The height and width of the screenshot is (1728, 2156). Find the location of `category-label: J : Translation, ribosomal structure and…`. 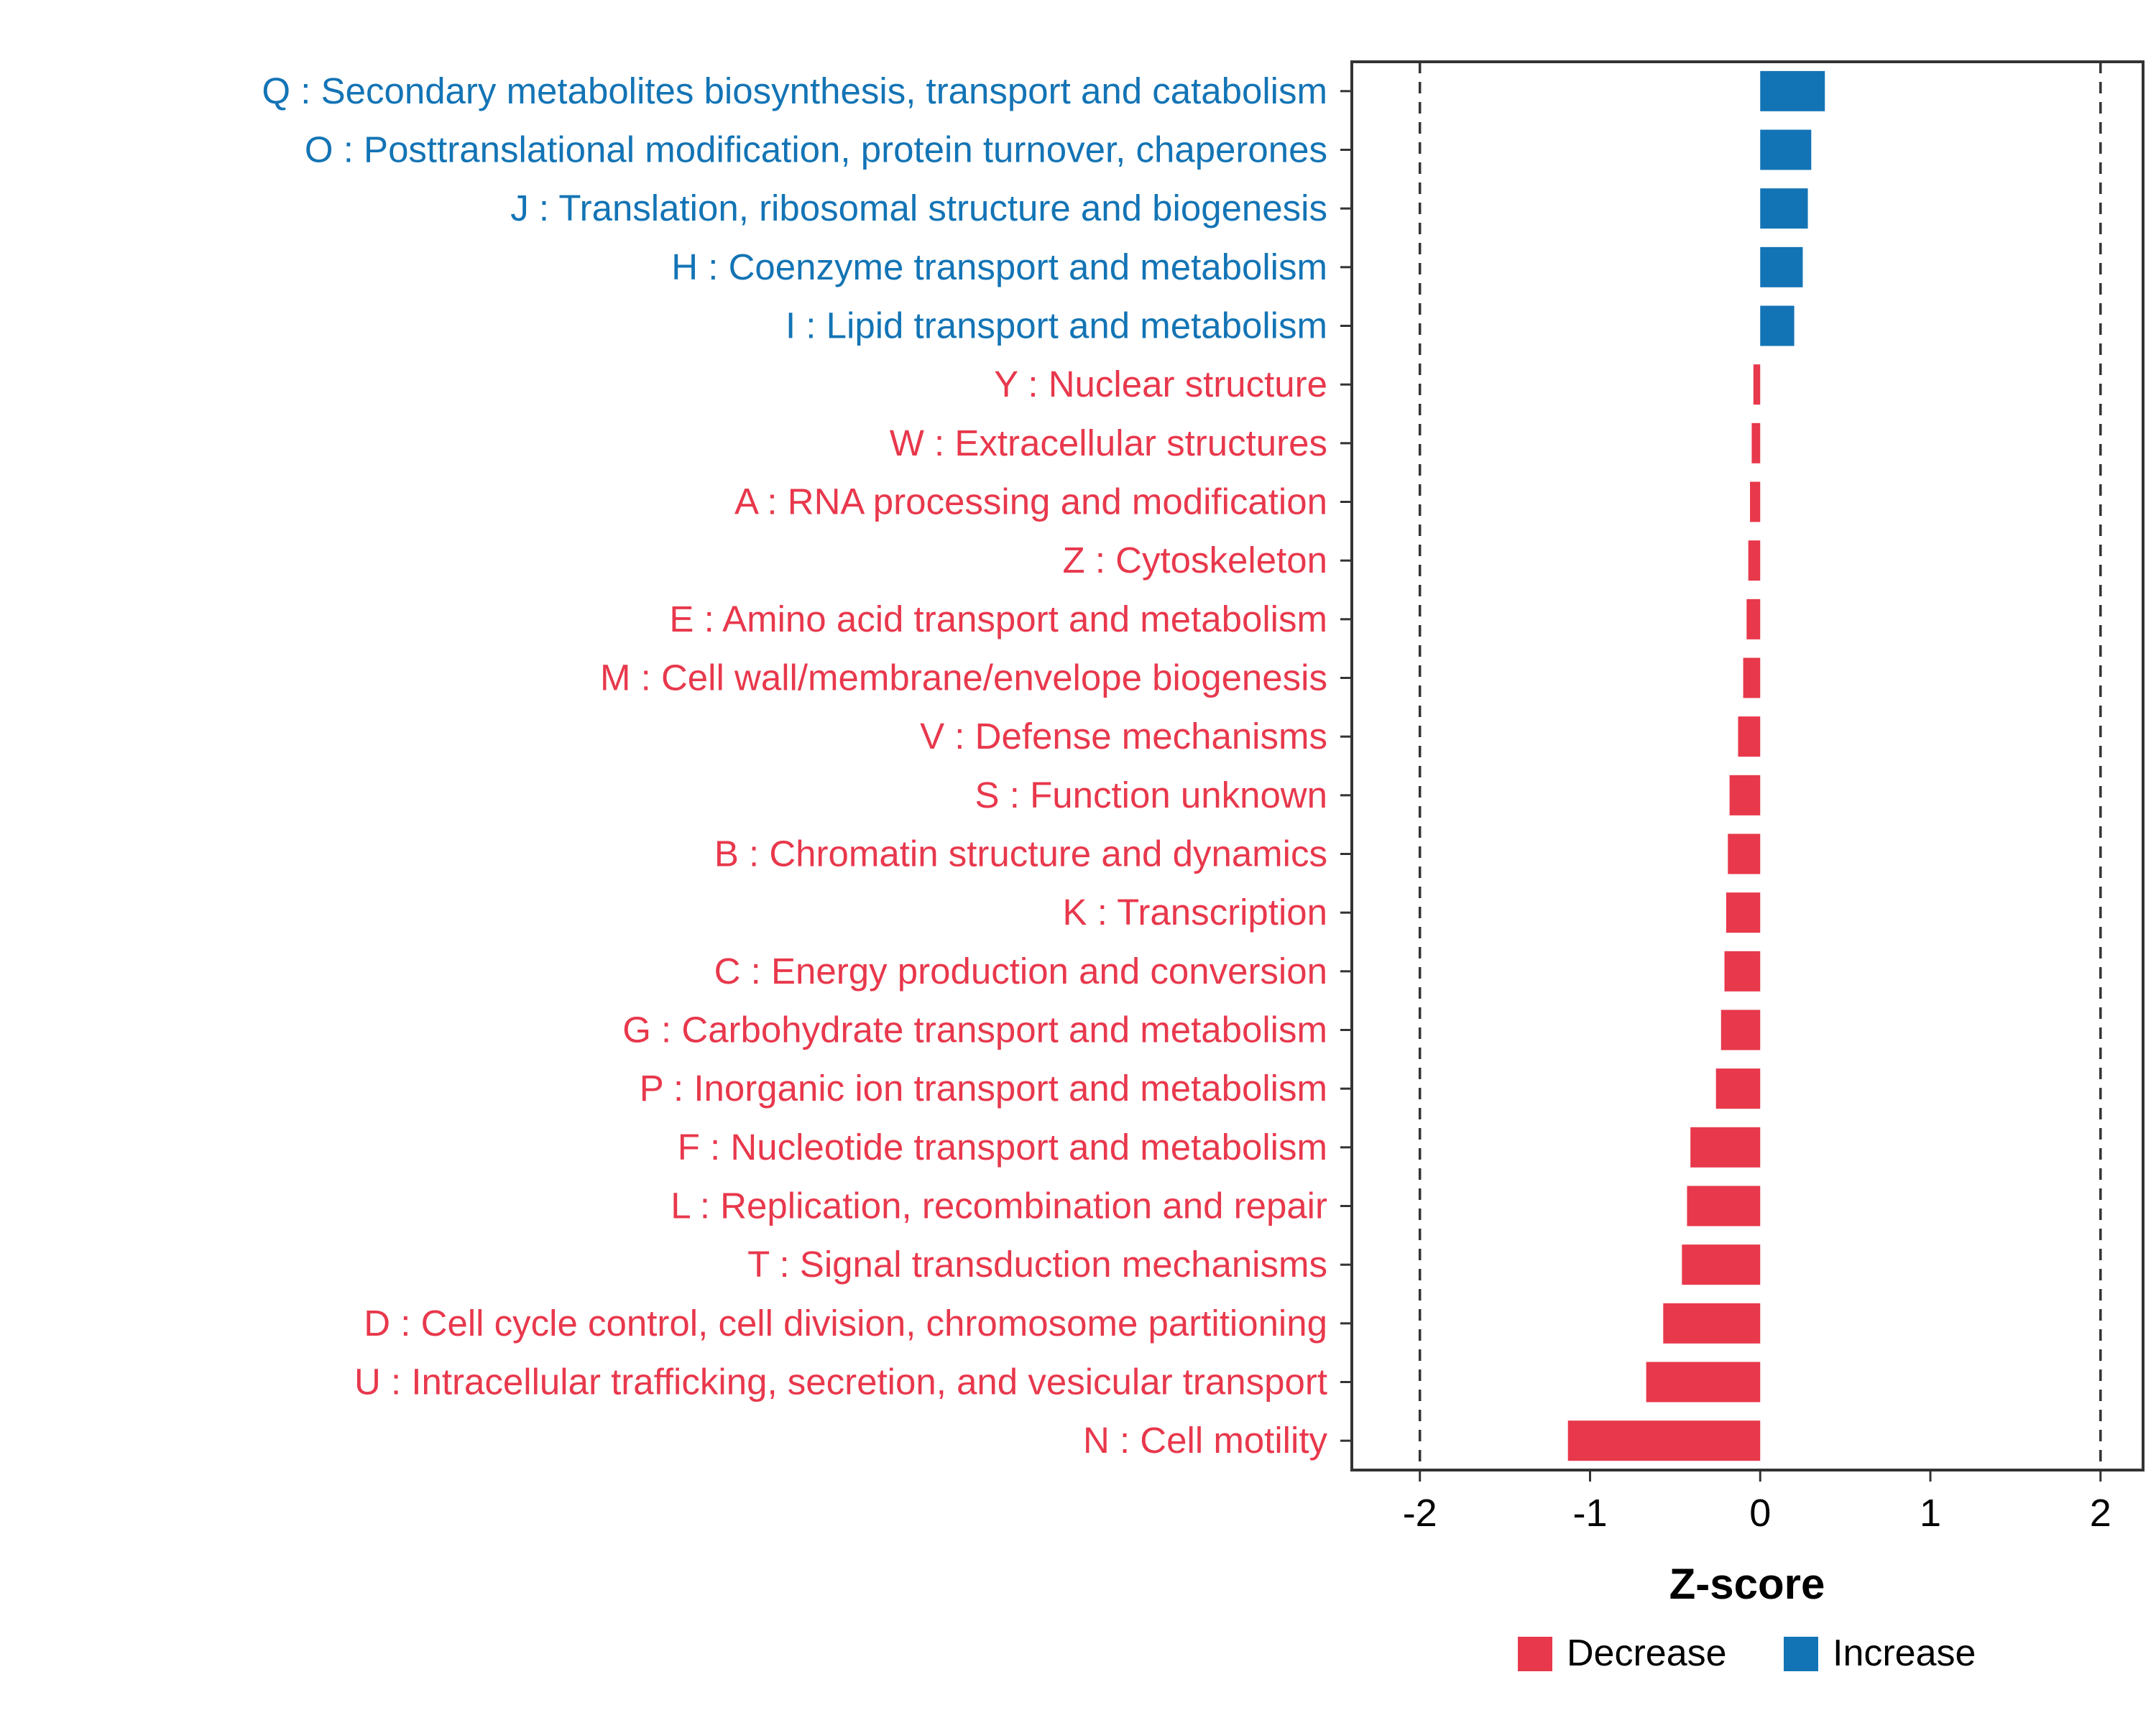

category-label: J : Translation, ribosomal structure and… is located at coordinates (918, 208).